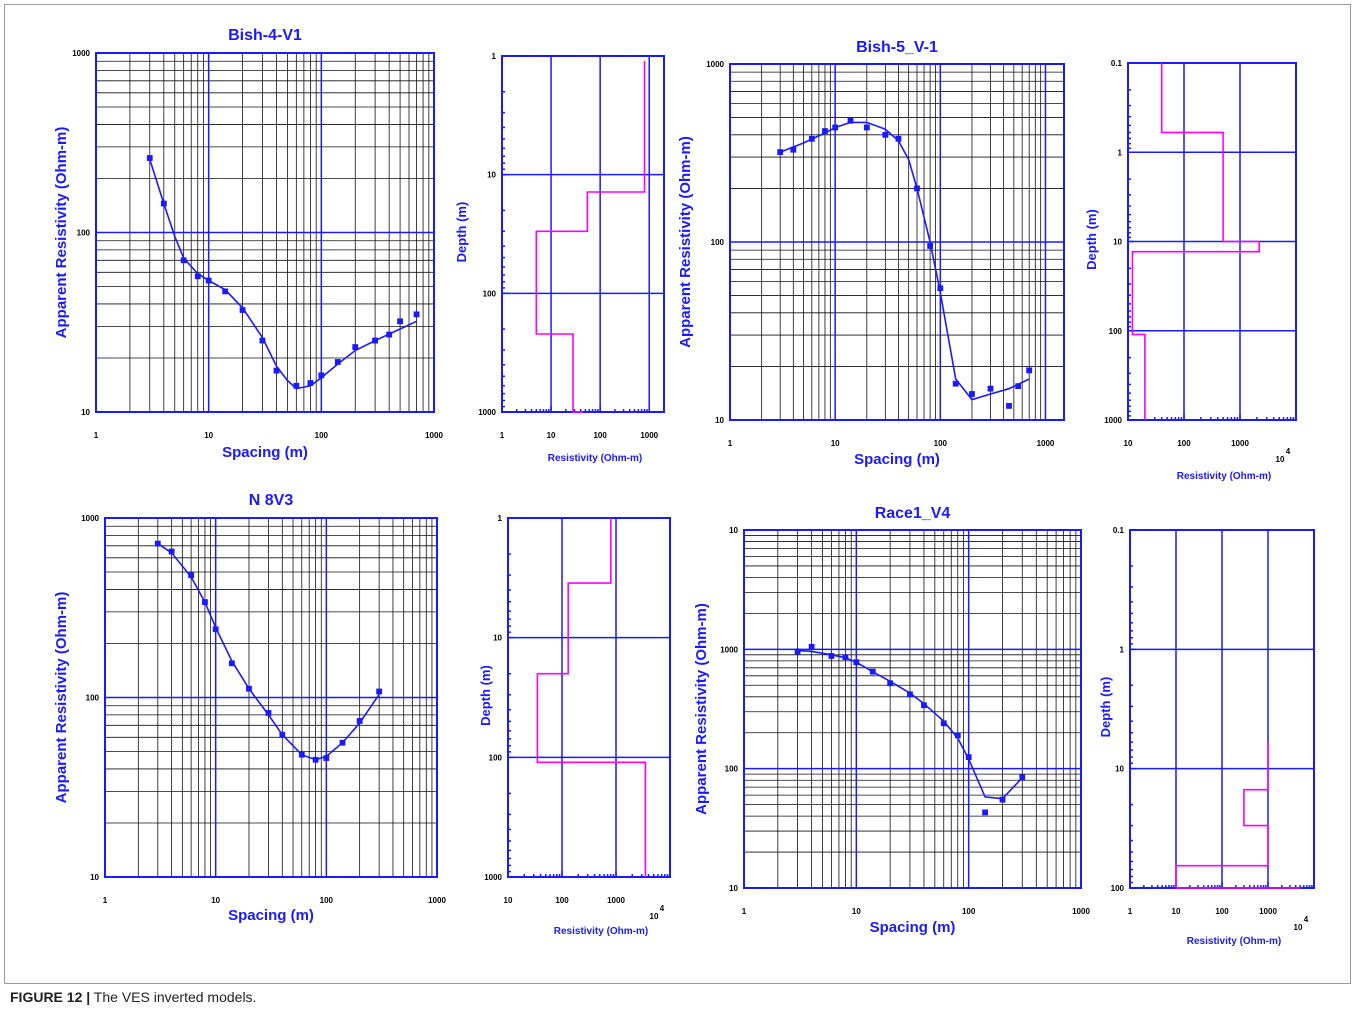  What do you see at coordinates (1117, 63) in the screenshot?
I see `y-tick-label: 0.1` at bounding box center [1117, 63].